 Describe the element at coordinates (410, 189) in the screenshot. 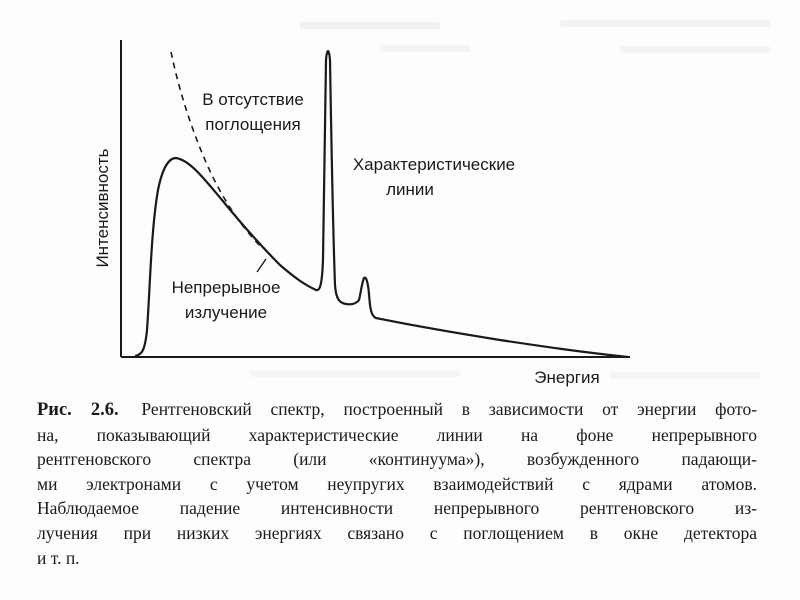

I see `annotation-characteristic-line2: линии` at that location.